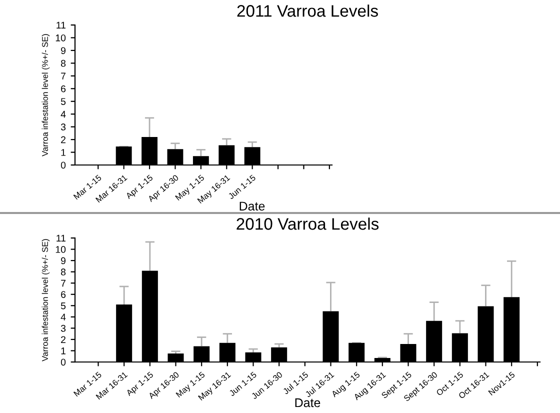 The image size is (560, 413). Describe the element at coordinates (307, 10) in the screenshot. I see `chart-title: 2011 Varroa Levels` at that location.